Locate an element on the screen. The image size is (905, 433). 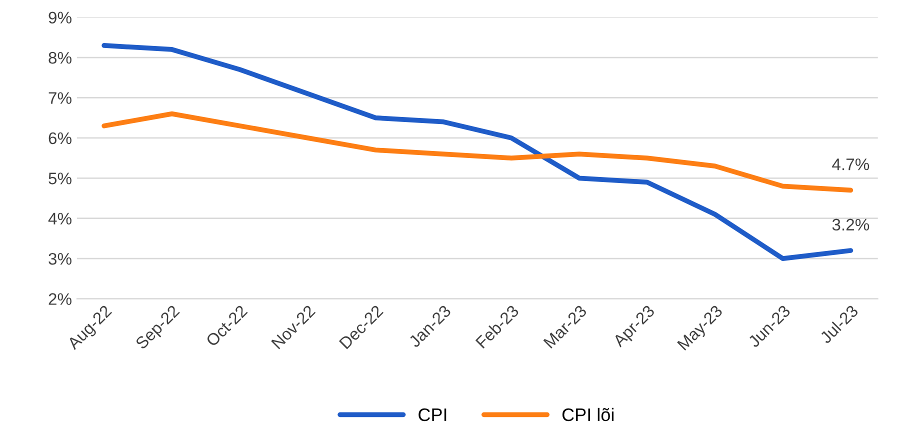
y-tick-label: 2% is located at coordinates (60, 299).